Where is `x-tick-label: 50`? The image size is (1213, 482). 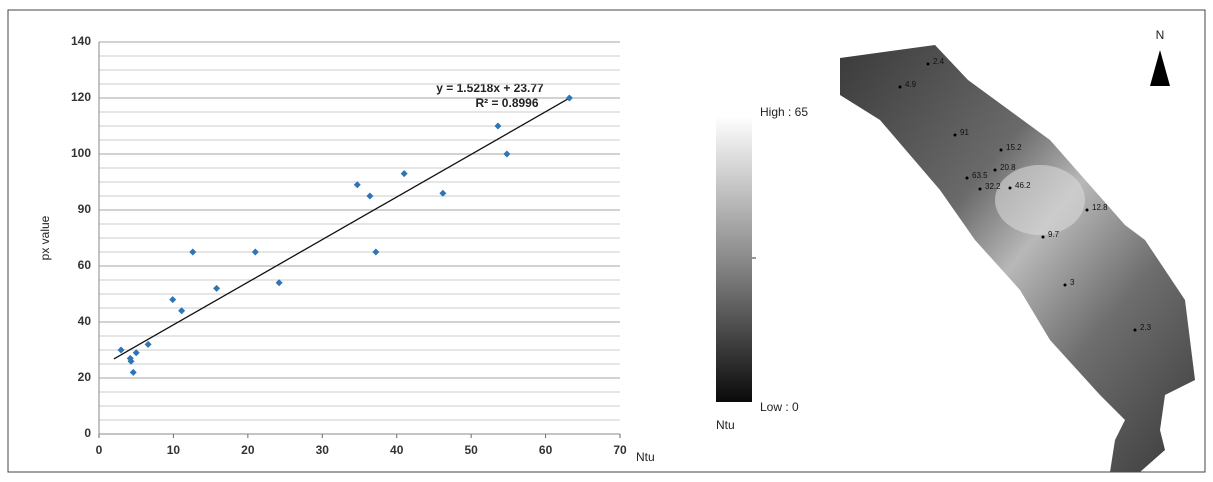
x-tick-label: 50 is located at coordinates (471, 450).